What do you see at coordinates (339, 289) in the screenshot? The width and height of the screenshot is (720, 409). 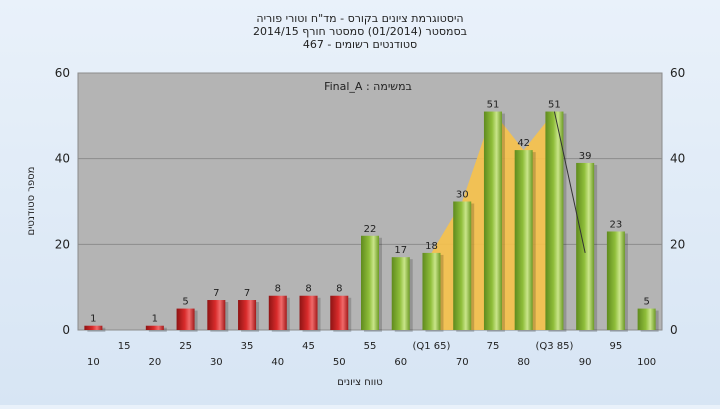 I see `value-label-50: 8` at bounding box center [339, 289].